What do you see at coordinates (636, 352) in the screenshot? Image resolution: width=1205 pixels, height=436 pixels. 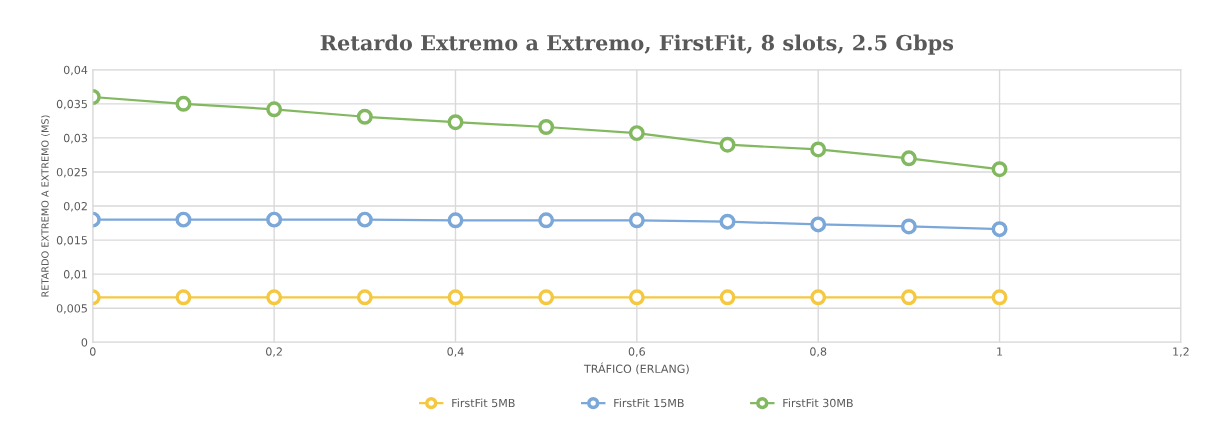 I see `x-tick-label: 0,6` at bounding box center [636, 352].